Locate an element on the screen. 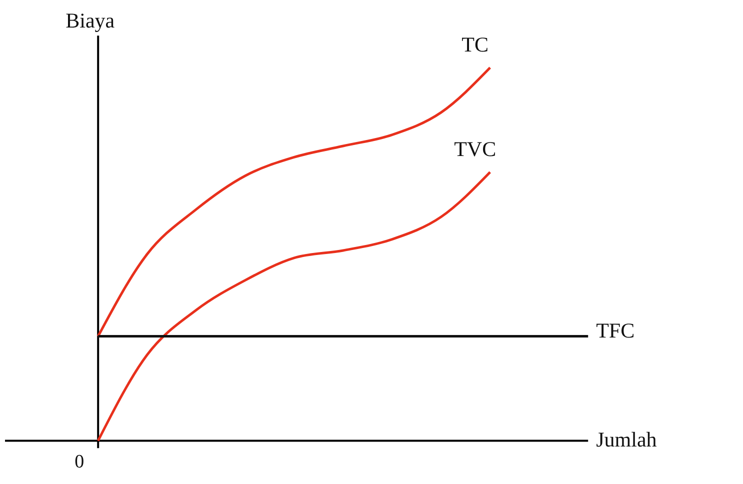 Image resolution: width=743 pixels, height=484 pixels. text: 0 is located at coordinates (79, 462).